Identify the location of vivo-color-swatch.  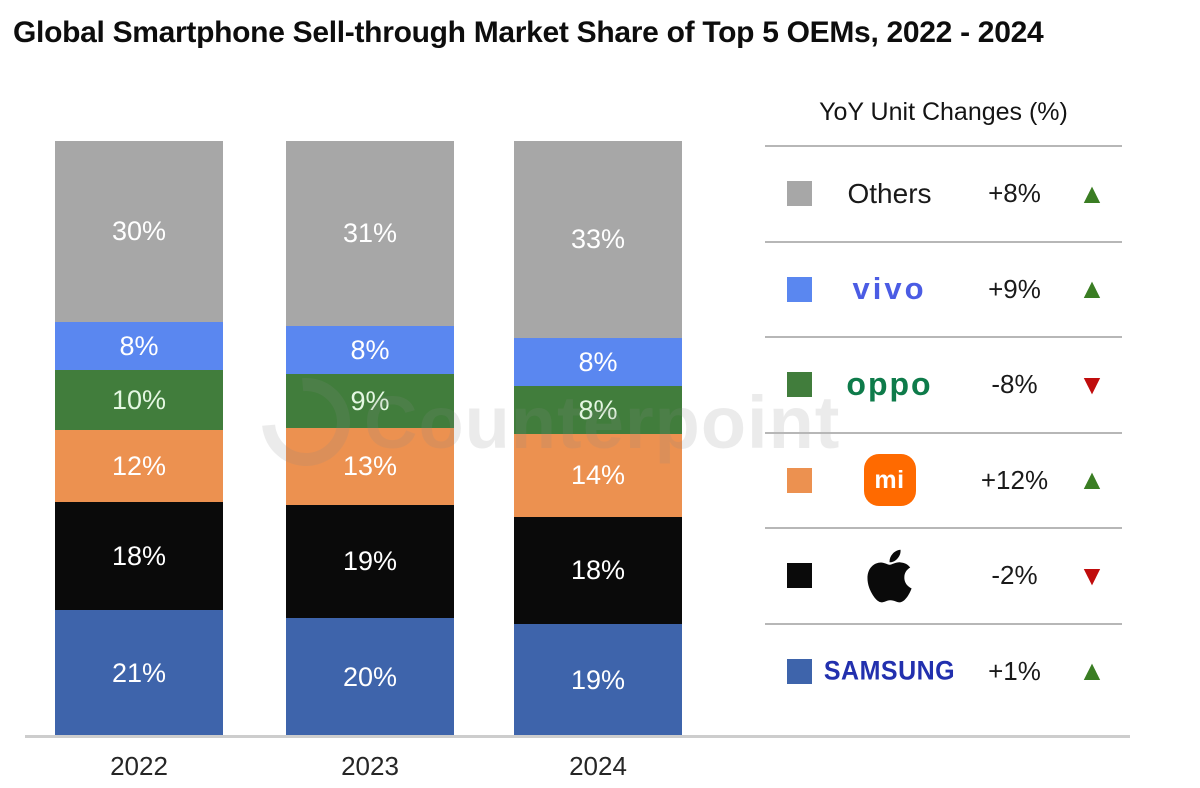
(799, 289).